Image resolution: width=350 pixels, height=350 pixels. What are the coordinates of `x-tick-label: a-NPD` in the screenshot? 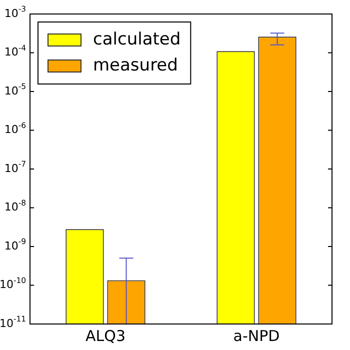 It's located at (256, 335).